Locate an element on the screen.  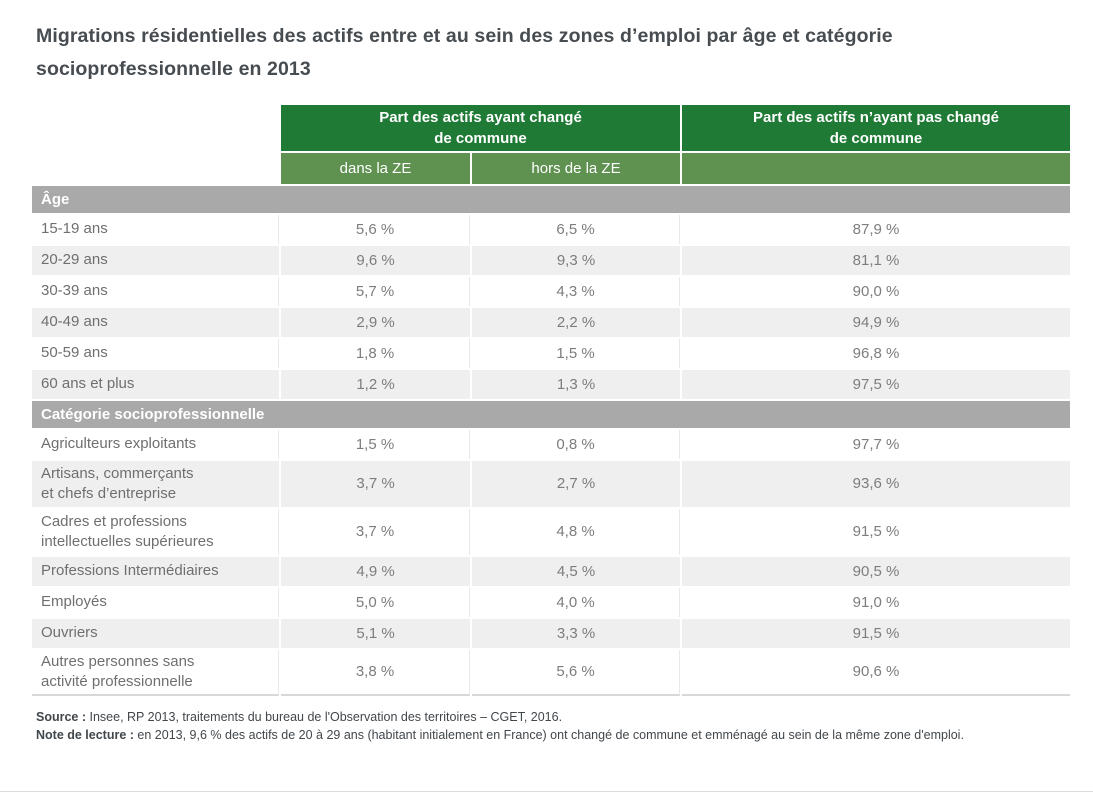
cell-out-ze: 4,5 % is located at coordinates (576, 571).